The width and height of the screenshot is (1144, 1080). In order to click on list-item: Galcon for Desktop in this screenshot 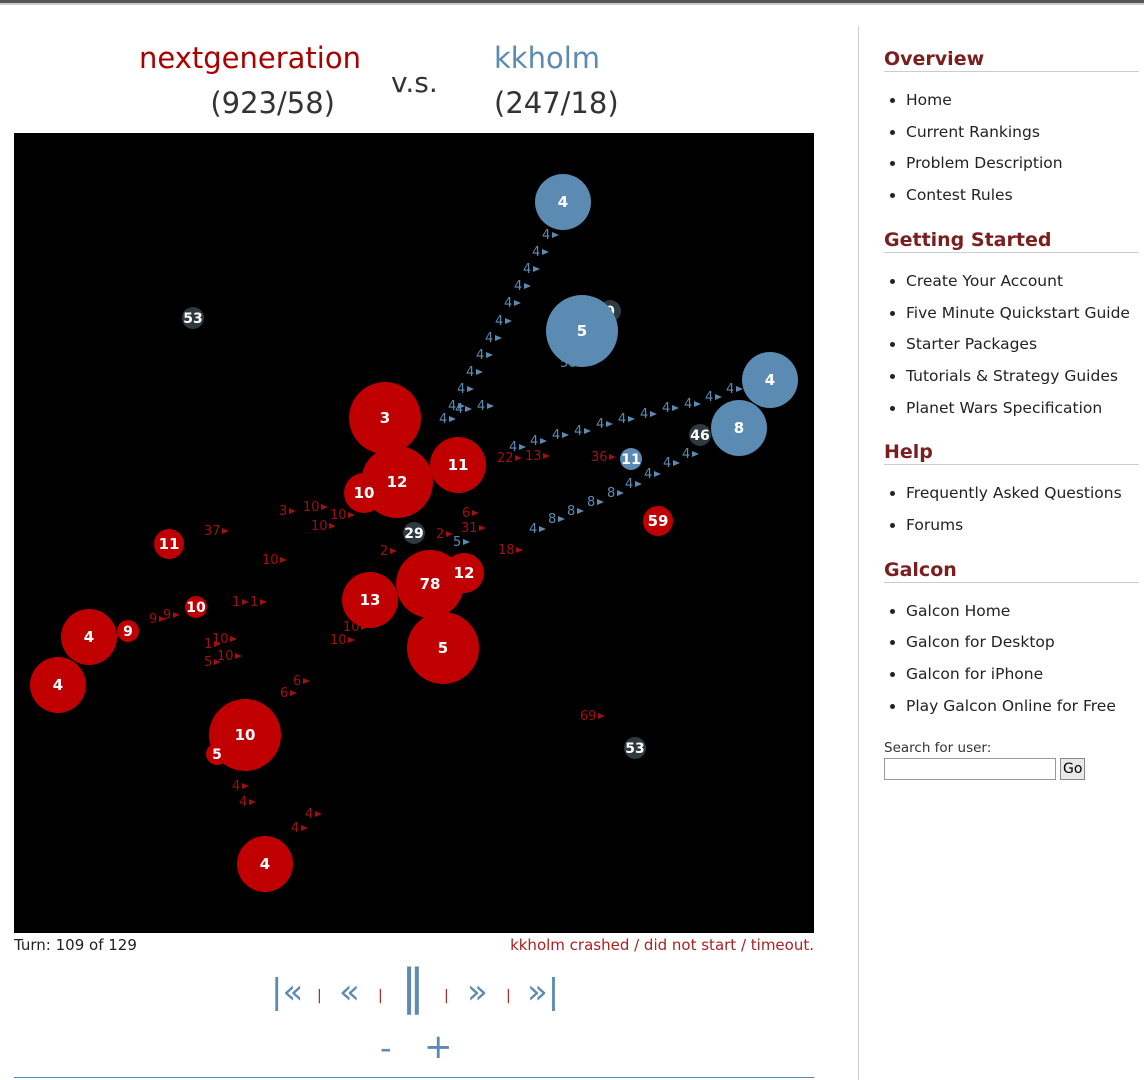, I will do `click(1022, 643)`.